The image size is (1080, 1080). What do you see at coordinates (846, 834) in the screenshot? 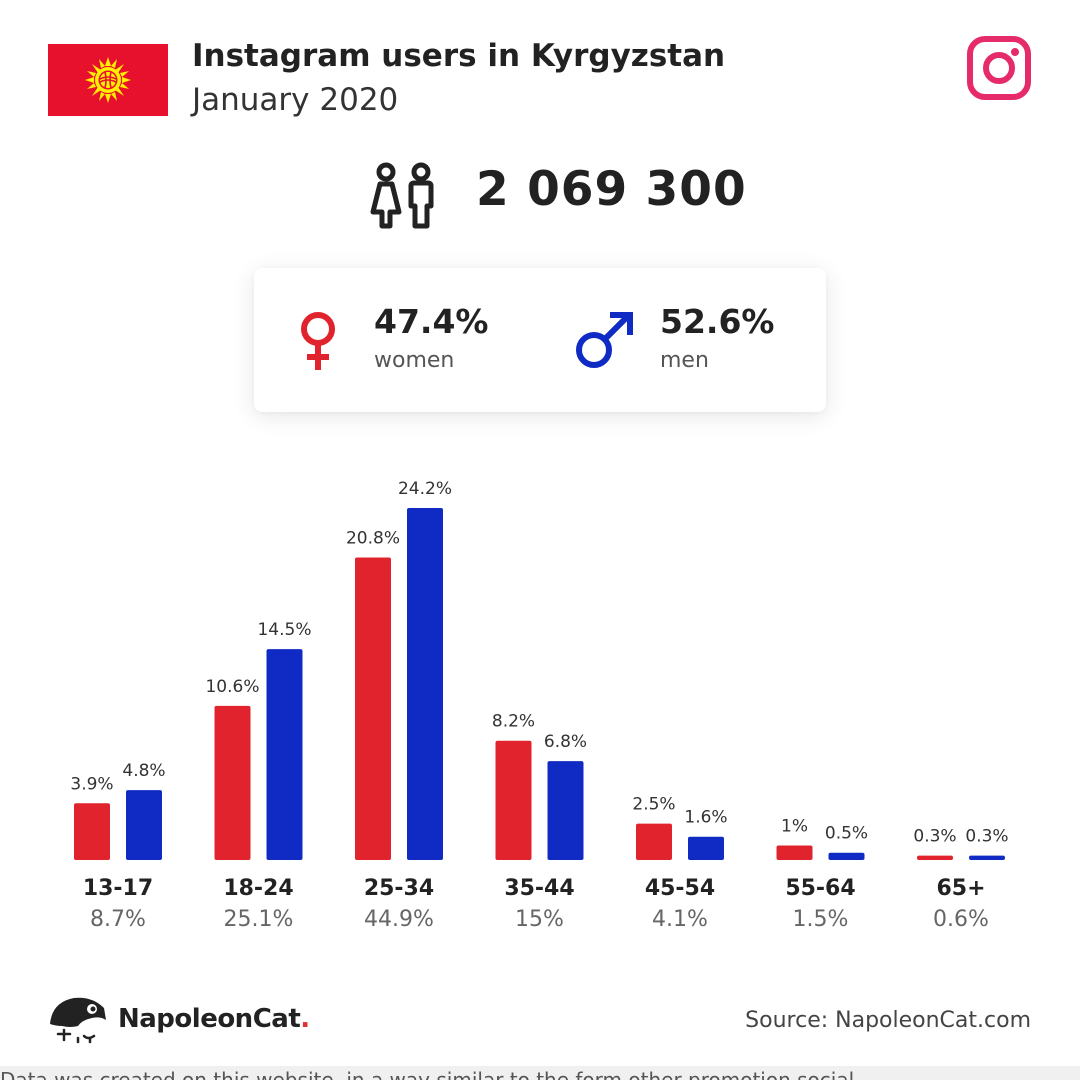
I see `bar-value-label-men-55-64: 0.5%` at bounding box center [846, 834].